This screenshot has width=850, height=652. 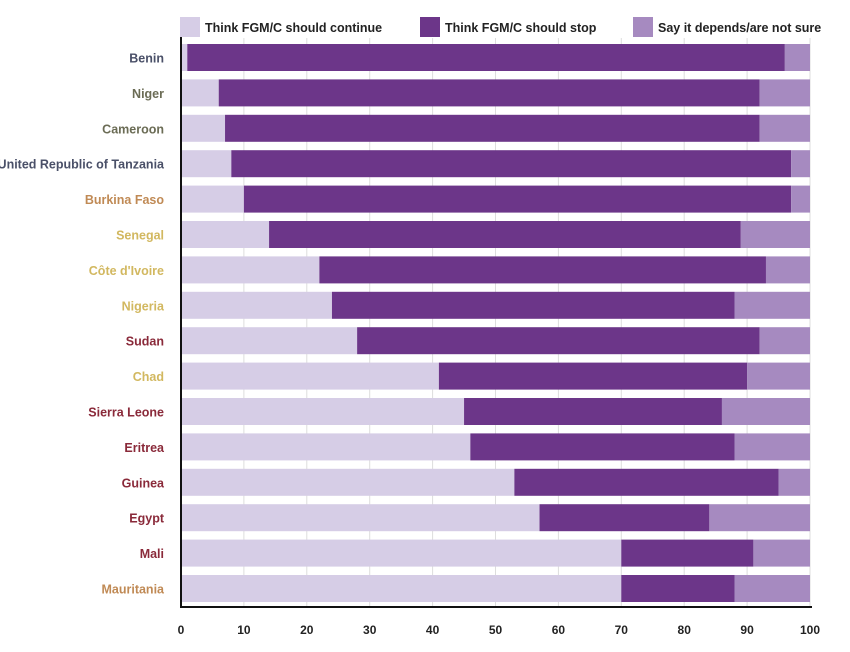 What do you see at coordinates (496, 630) in the screenshot?
I see `x-tick-label: 50` at bounding box center [496, 630].